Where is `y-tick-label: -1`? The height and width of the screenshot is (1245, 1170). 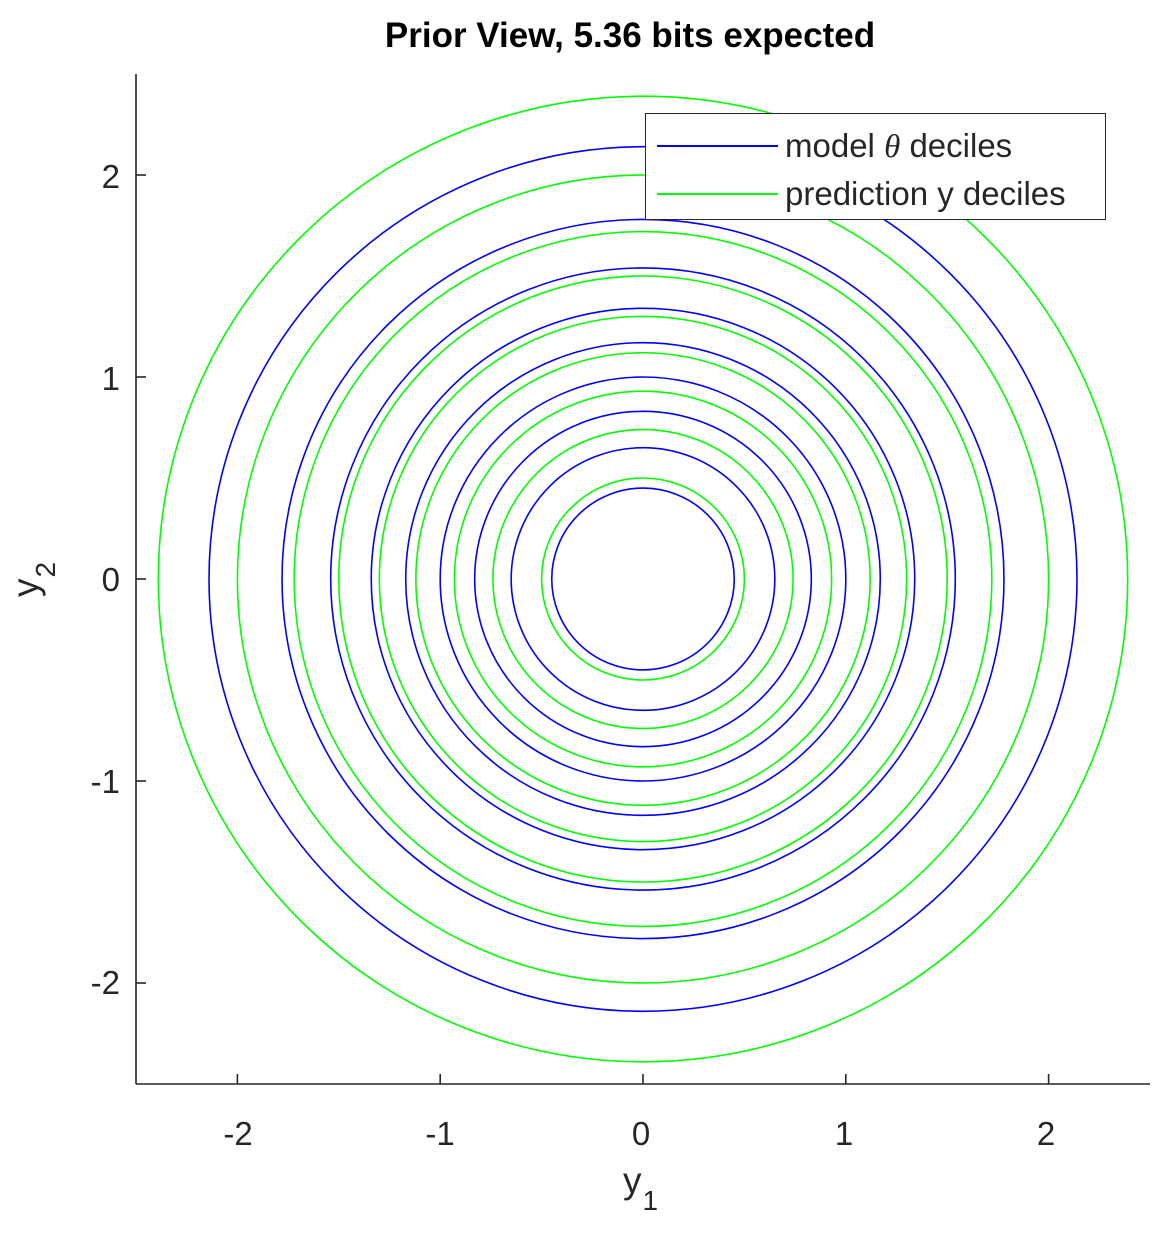 y-tick-label: -1 is located at coordinates (105, 781).